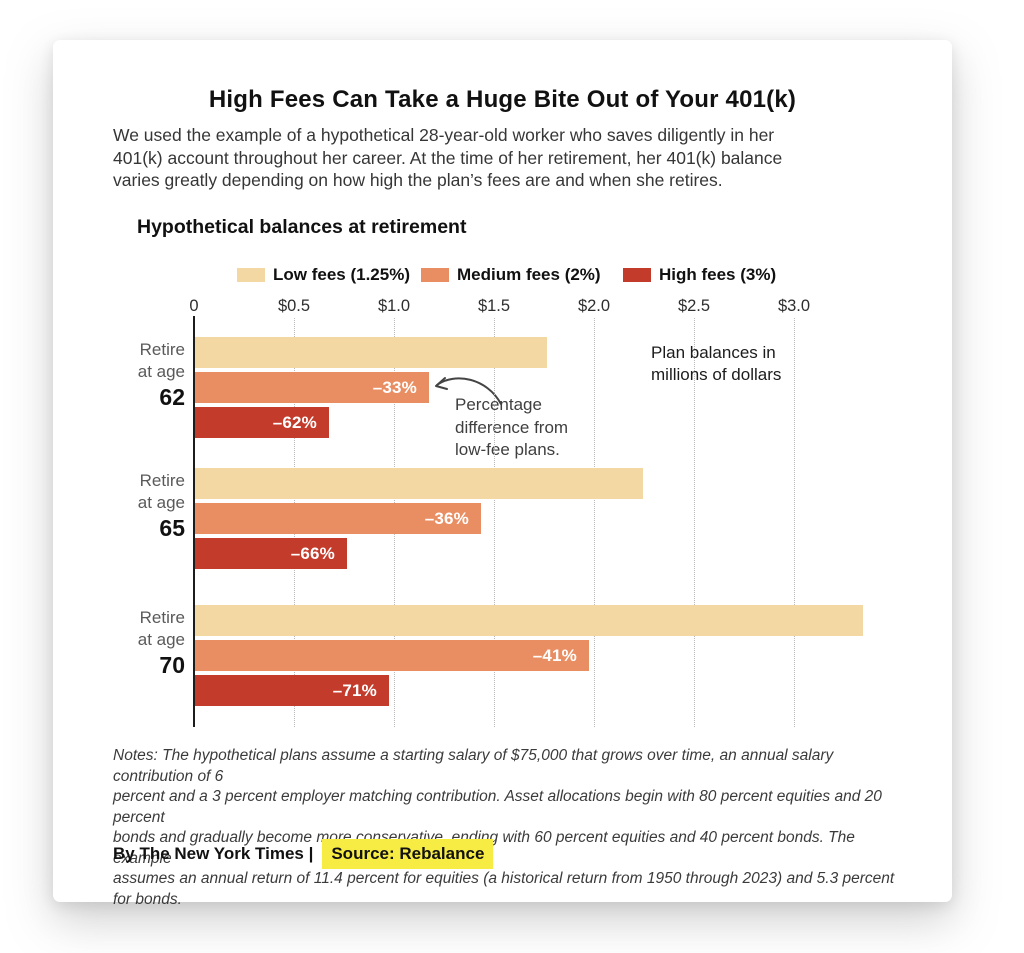 This screenshot has width=1024, height=953. What do you see at coordinates (271, 553) in the screenshot?
I see `bar-high-age-65: –66%` at bounding box center [271, 553].